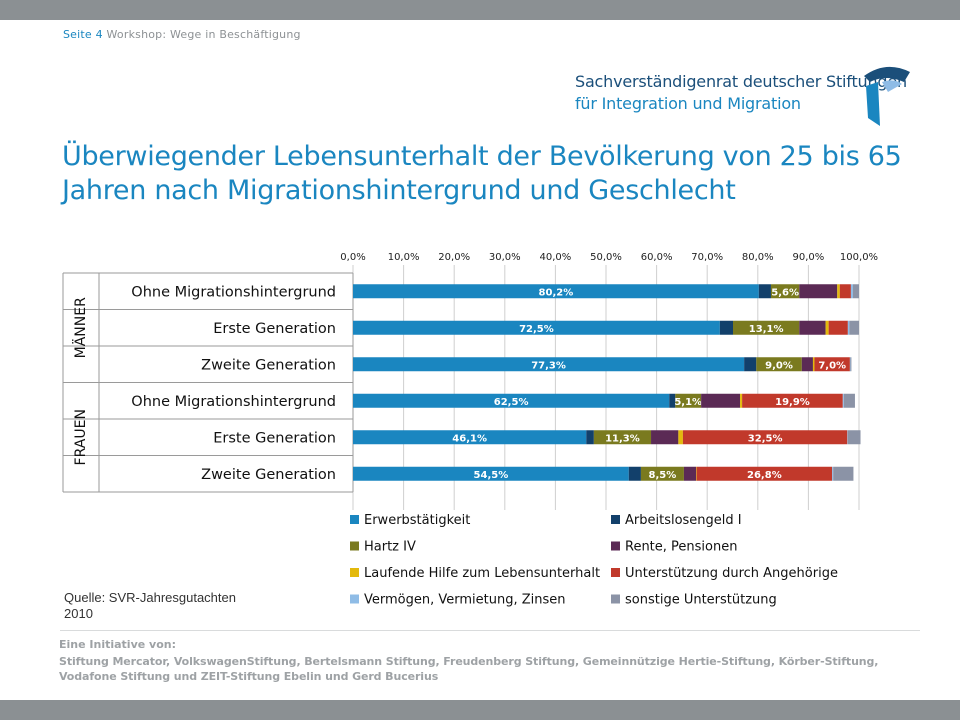 The image size is (960, 720). I want to click on source-line1: Quelle: SVR-Jahresgutachten, so click(150, 597).